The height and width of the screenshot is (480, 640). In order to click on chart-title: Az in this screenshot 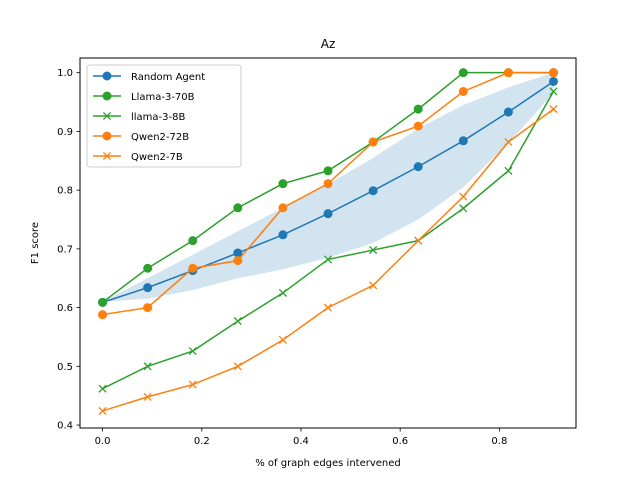, I will do `click(328, 44)`.